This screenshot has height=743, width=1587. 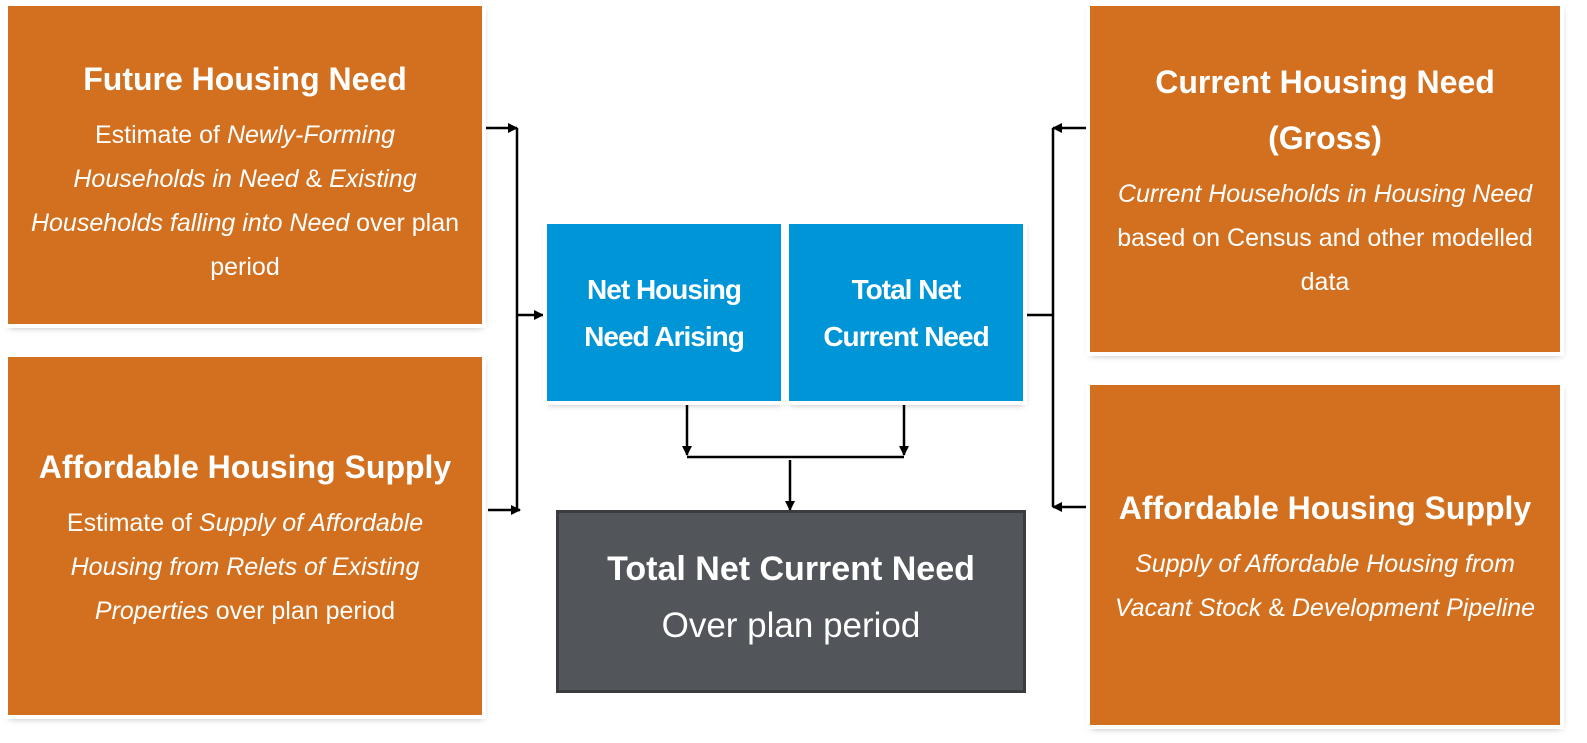 What do you see at coordinates (1328, 238) in the screenshot?
I see `body-text: based on Census and other modelled data` at bounding box center [1328, 238].